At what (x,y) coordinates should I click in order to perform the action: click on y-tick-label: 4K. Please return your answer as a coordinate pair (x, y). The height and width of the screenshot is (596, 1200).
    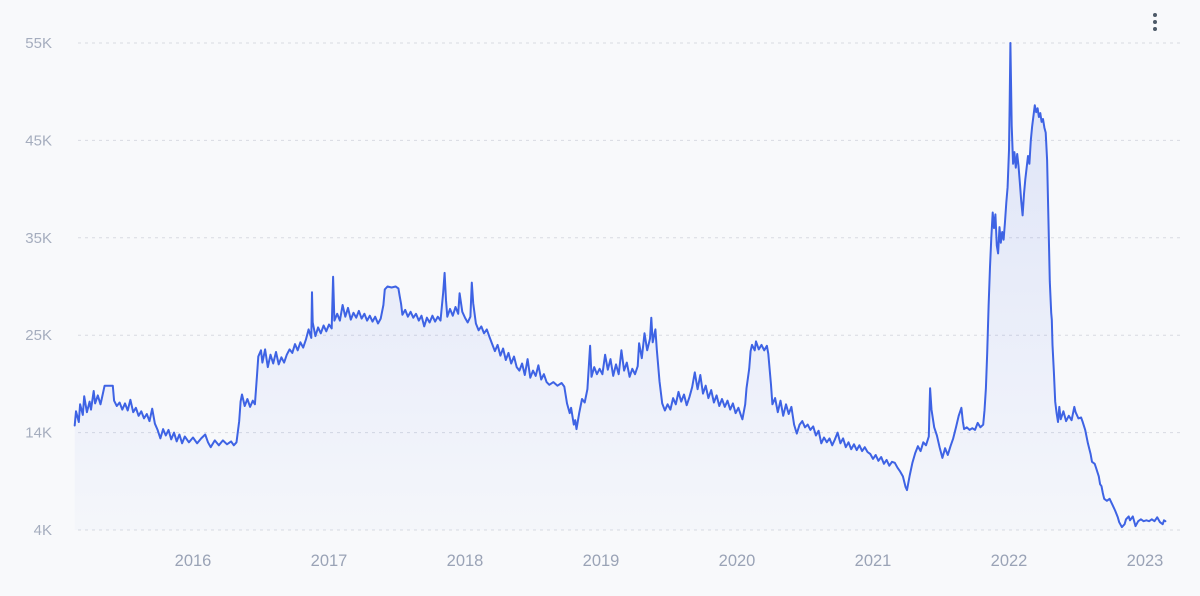
    Looking at the image, I should click on (43, 530).